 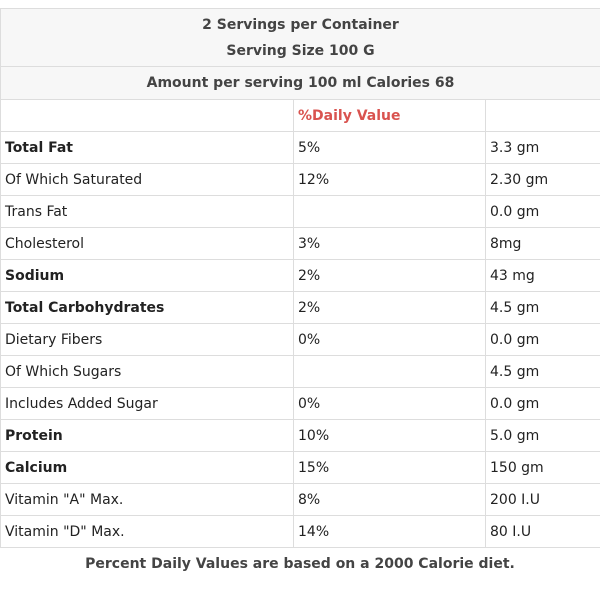 What do you see at coordinates (389, 499) in the screenshot?
I see `nutrient-daily: 8%` at bounding box center [389, 499].